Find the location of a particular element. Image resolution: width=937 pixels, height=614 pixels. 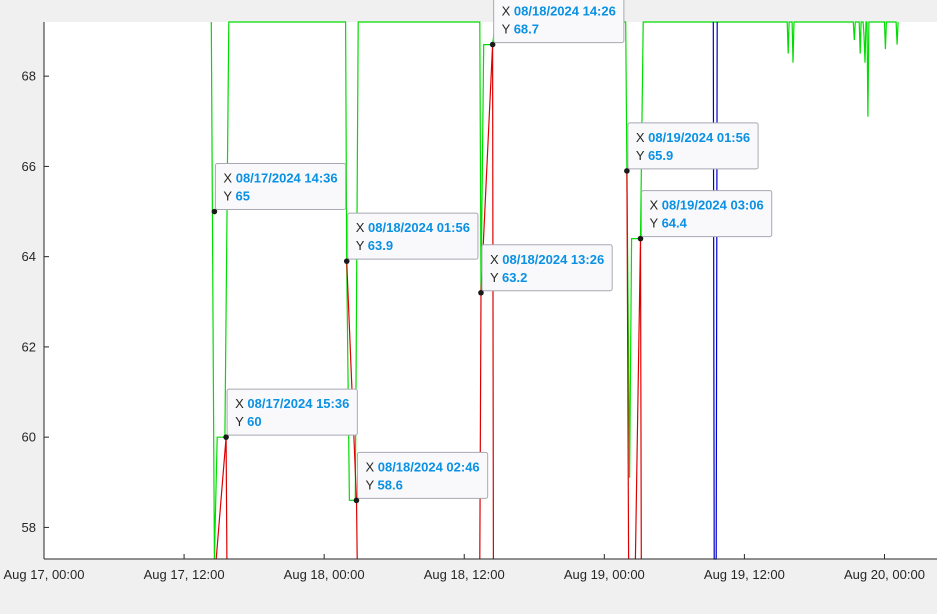

x-tick-label: Aug 20, 00:00 is located at coordinates (884, 574).